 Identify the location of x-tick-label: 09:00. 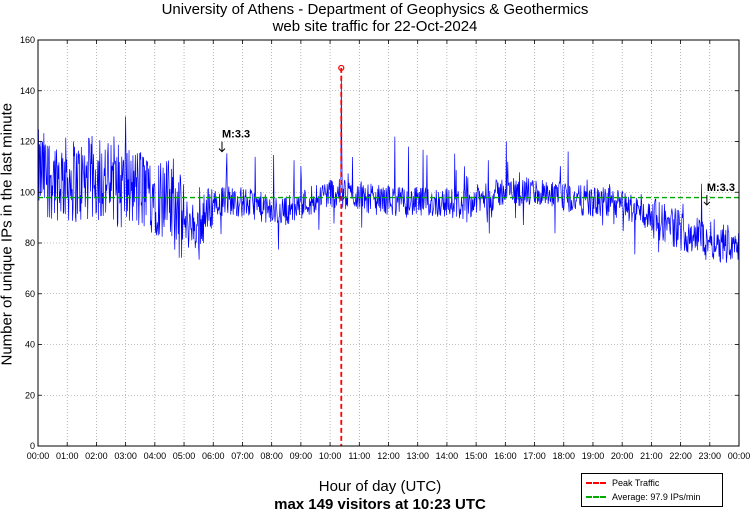
(301, 456).